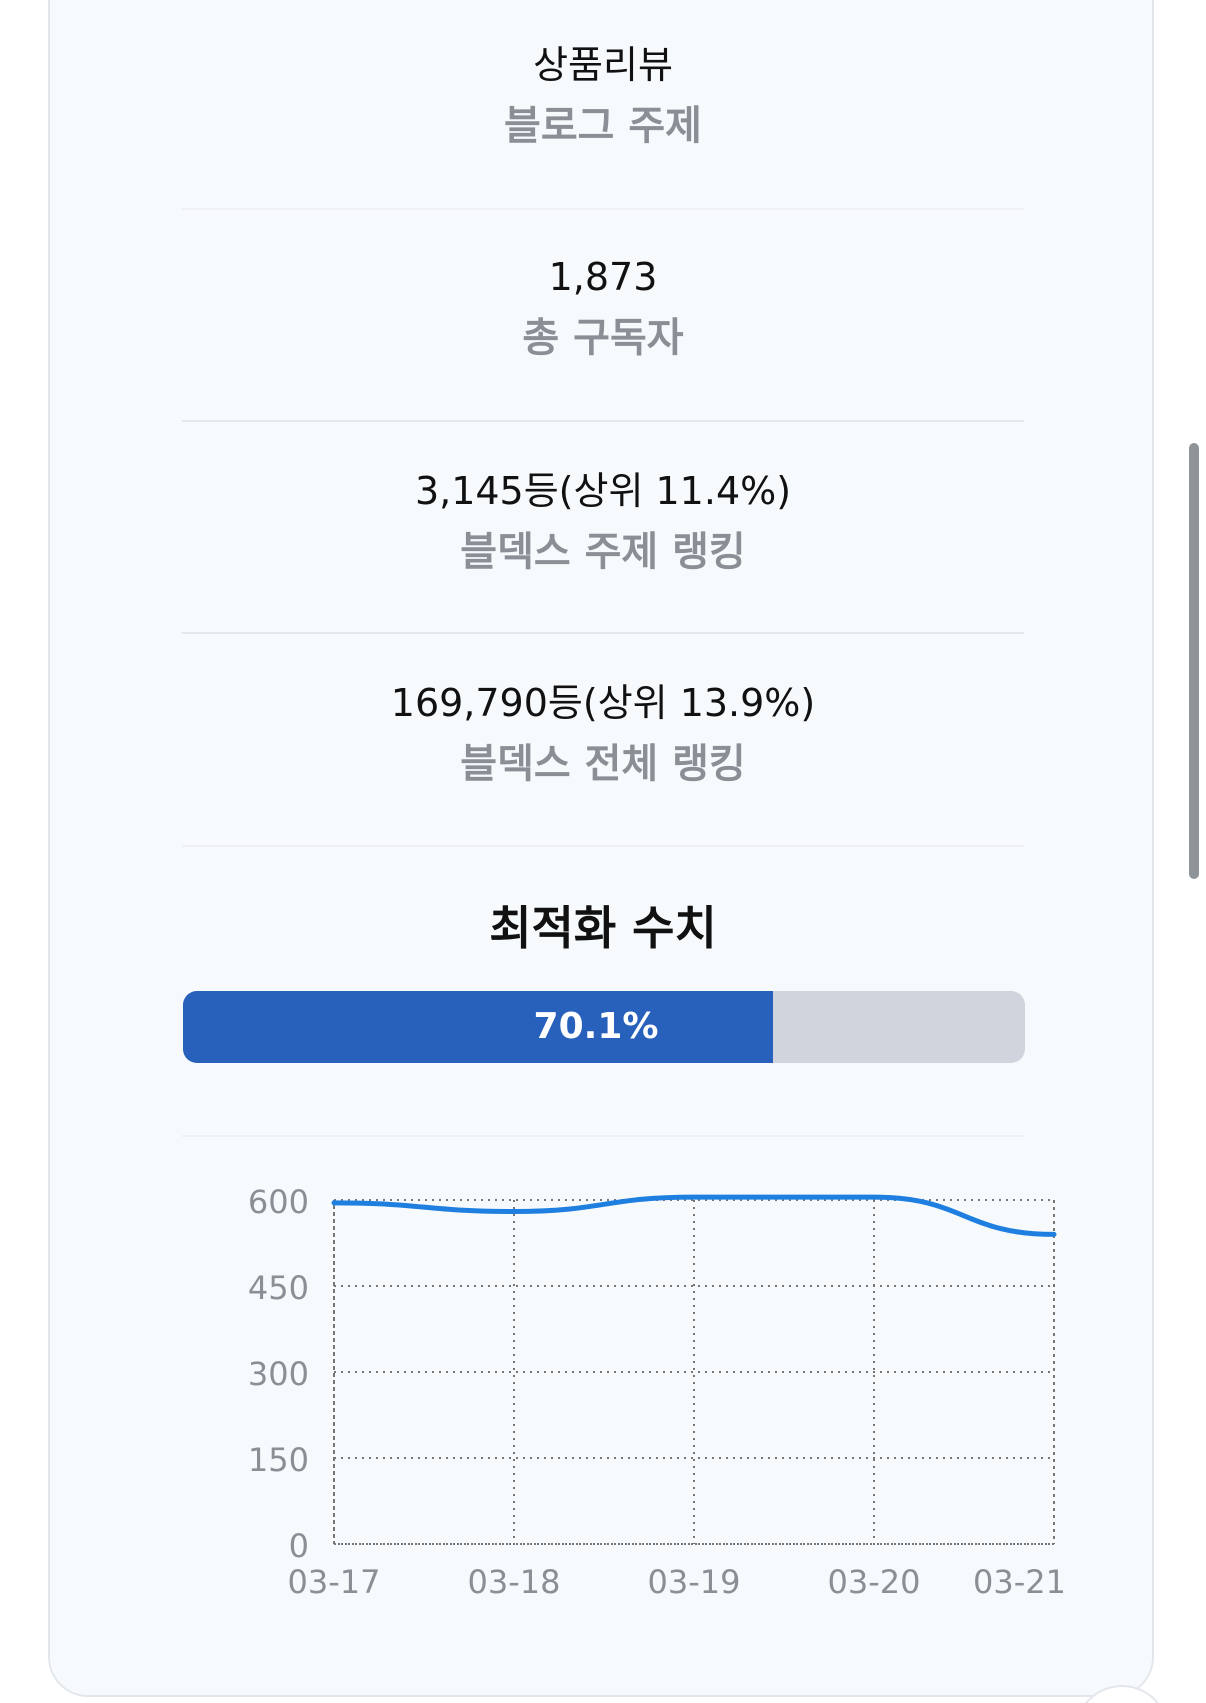 This screenshot has width=1206, height=1703. What do you see at coordinates (603, 96) in the screenshot?
I see `stat-blog-topic: 상품리뷰 블로그 주제` at bounding box center [603, 96].